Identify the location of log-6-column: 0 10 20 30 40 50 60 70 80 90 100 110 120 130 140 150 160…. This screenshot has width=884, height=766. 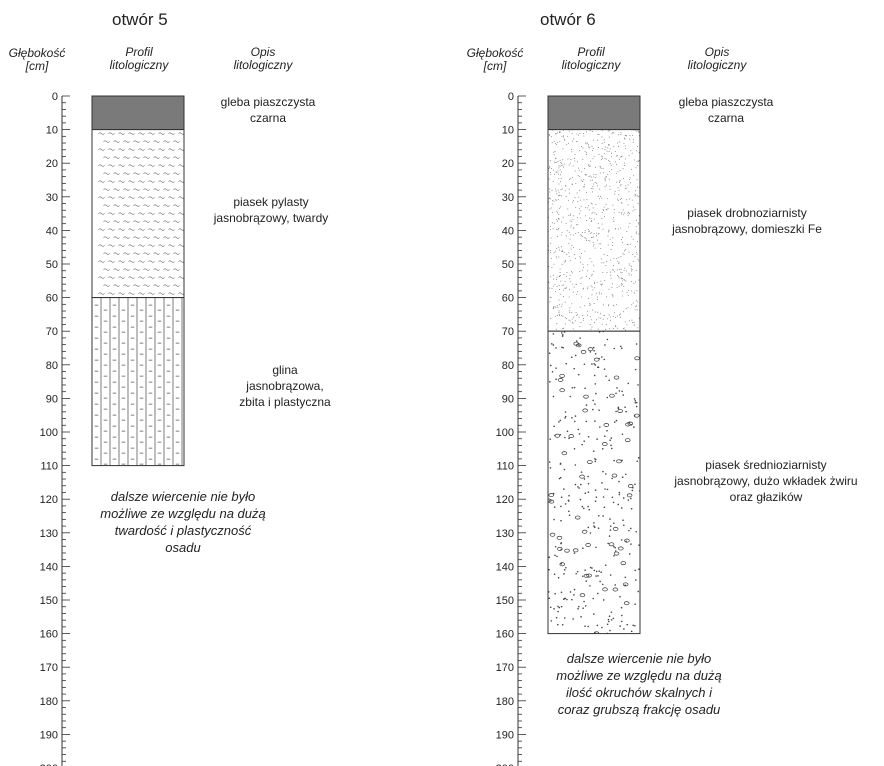
(568, 428).